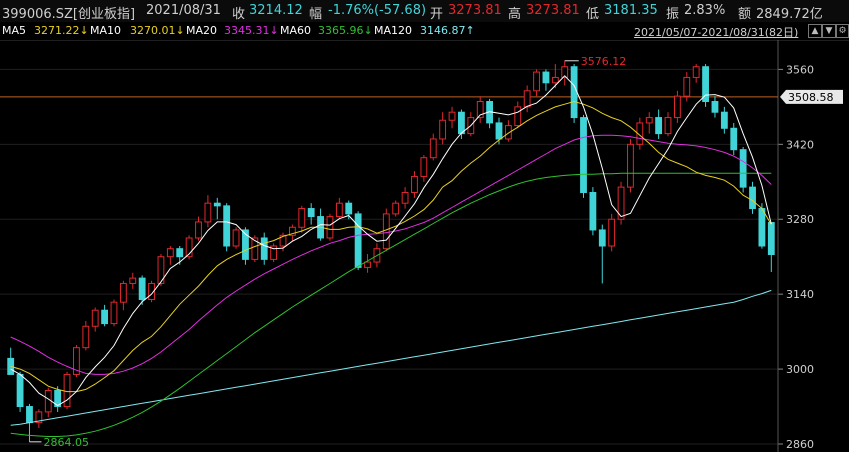 This screenshot has height=452, width=849. I want to click on date: 2021/08/31, so click(183, 10).